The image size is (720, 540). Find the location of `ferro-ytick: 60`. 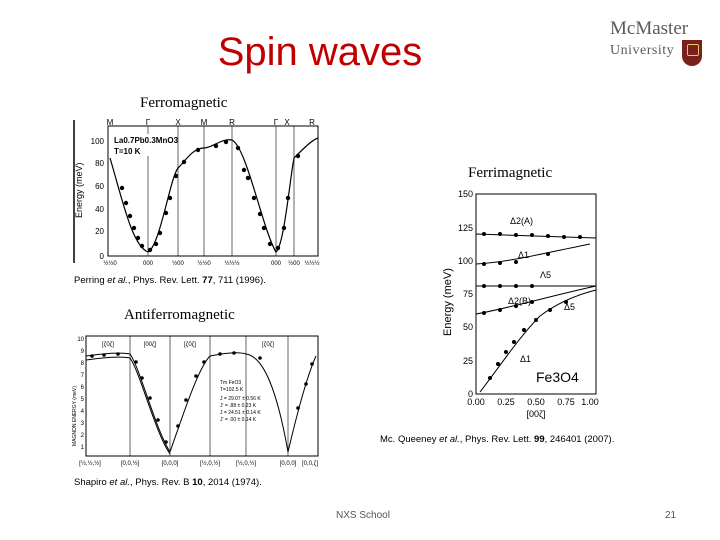

ferro-ytick: 60 is located at coordinates (99, 186).